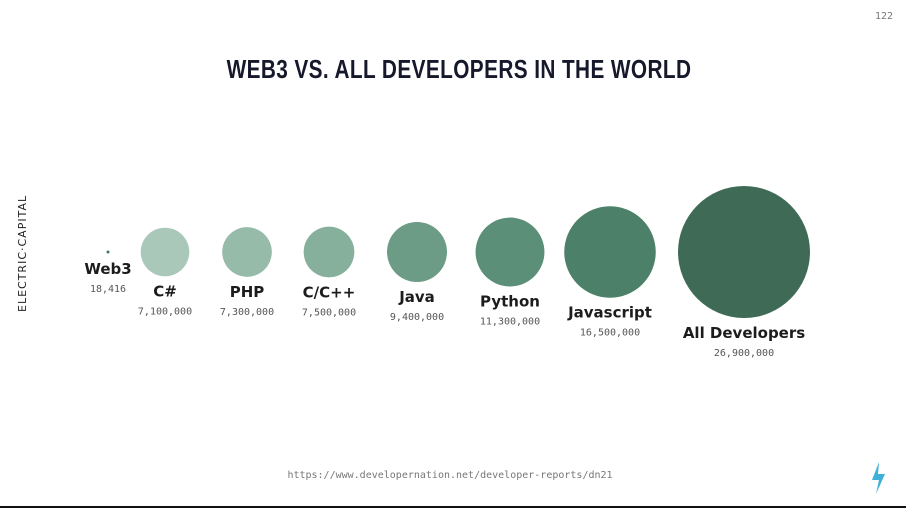  Describe the element at coordinates (744, 353) in the screenshot. I see `value-label: 26,900,000` at that location.